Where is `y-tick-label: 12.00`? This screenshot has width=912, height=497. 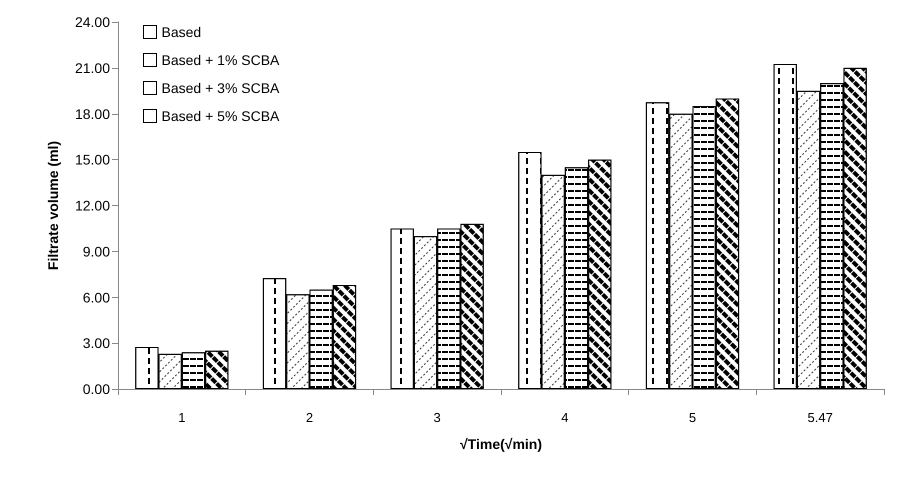
y-tick-label: 12.00 is located at coordinates (92, 206).